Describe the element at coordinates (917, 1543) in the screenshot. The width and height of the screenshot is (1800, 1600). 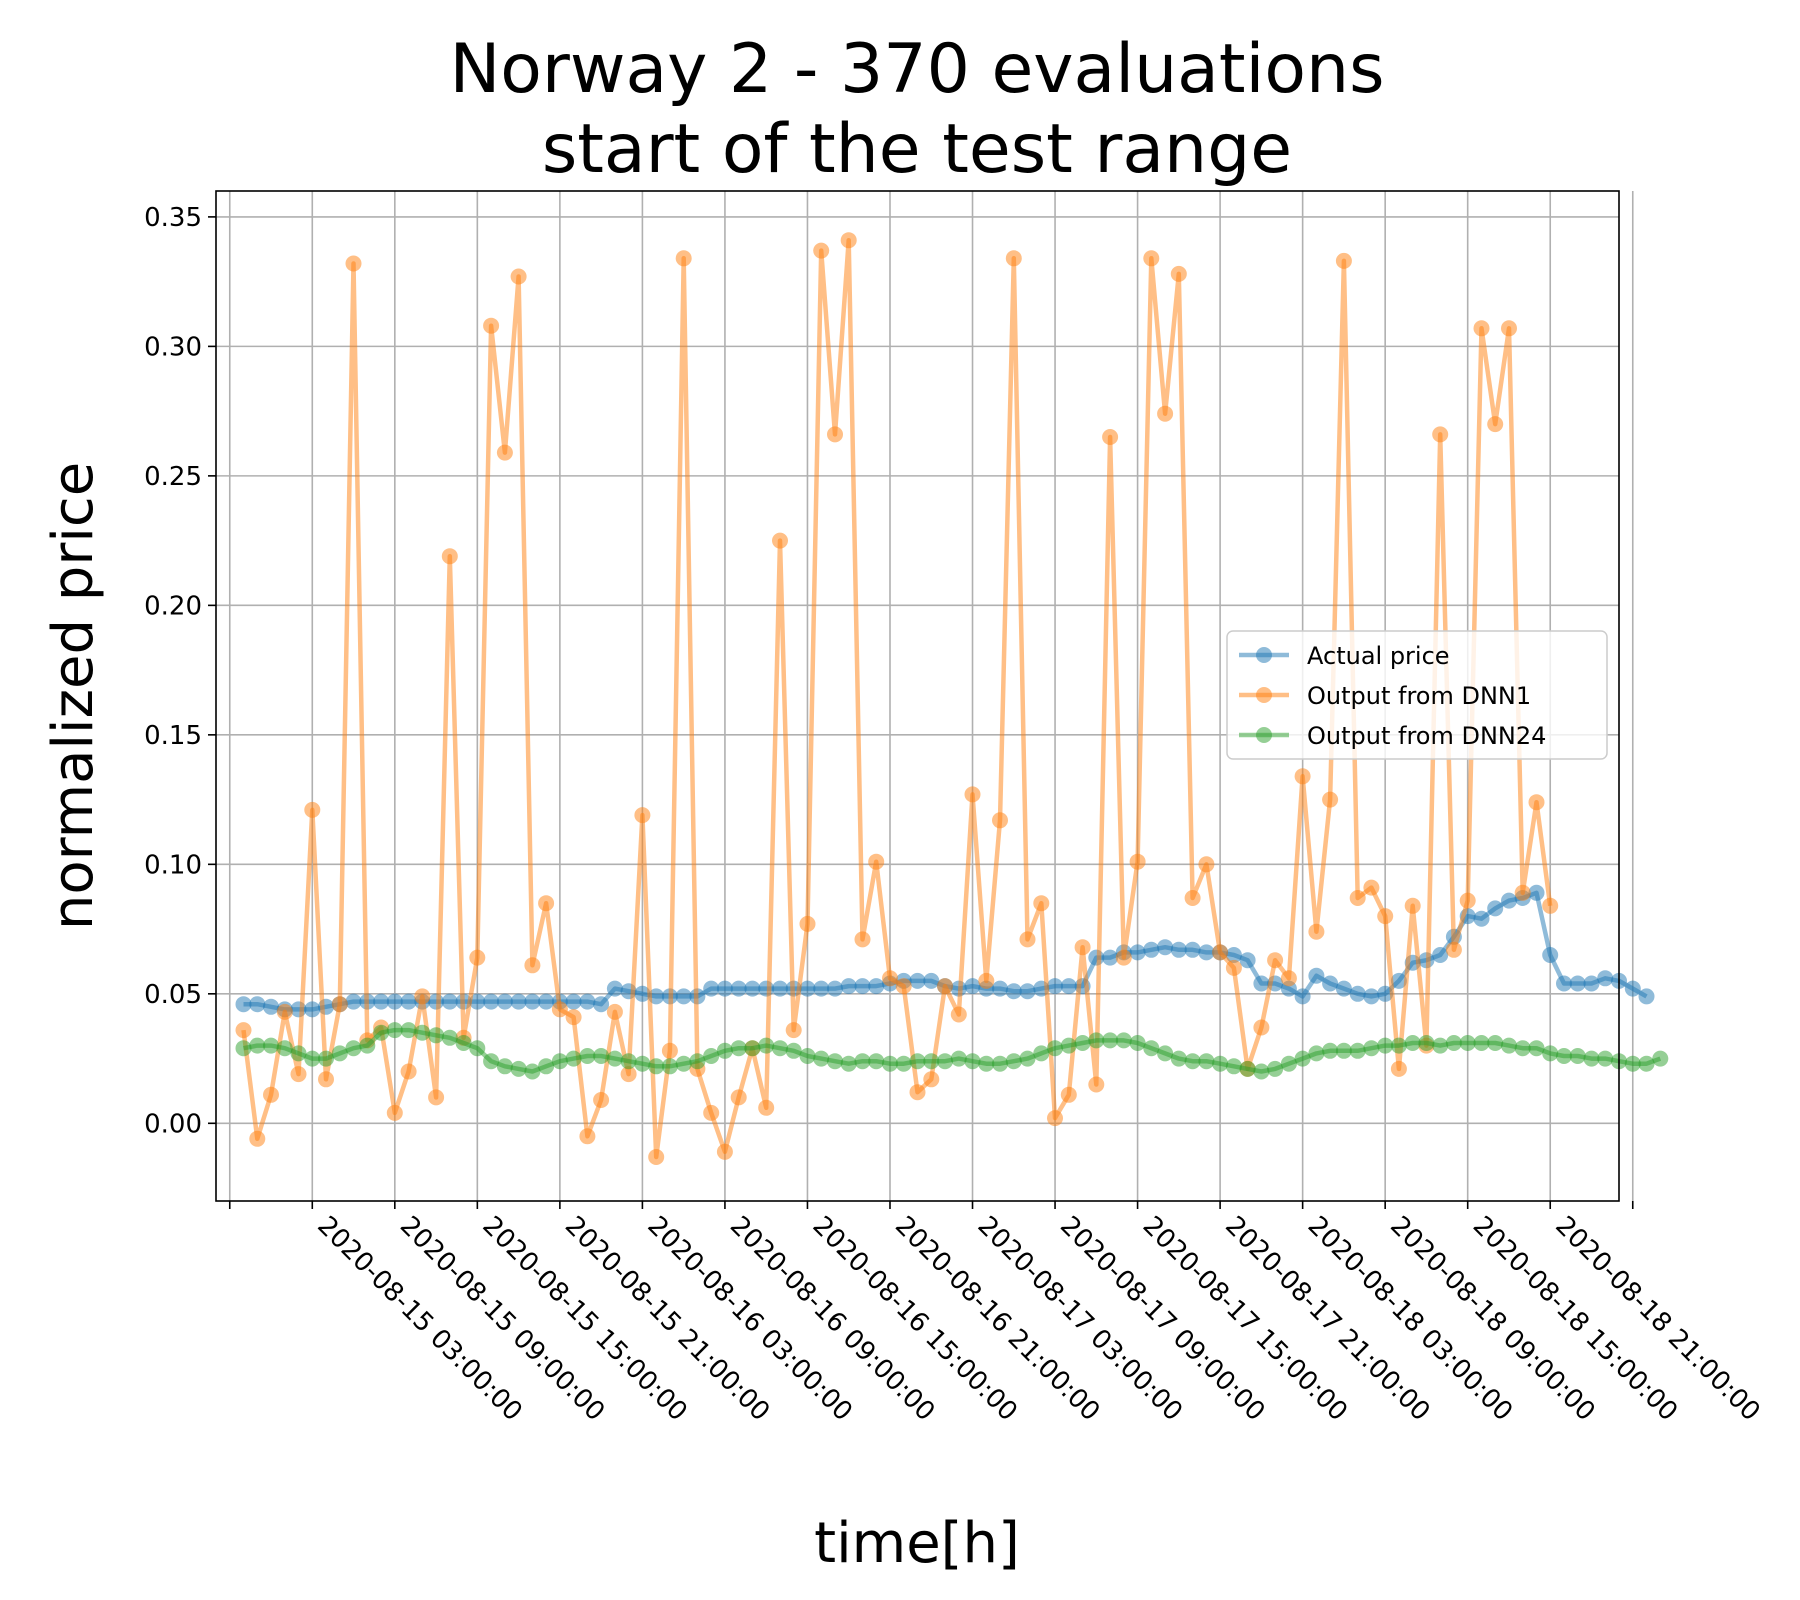
I see `x-axis-label: time[h]` at that location.